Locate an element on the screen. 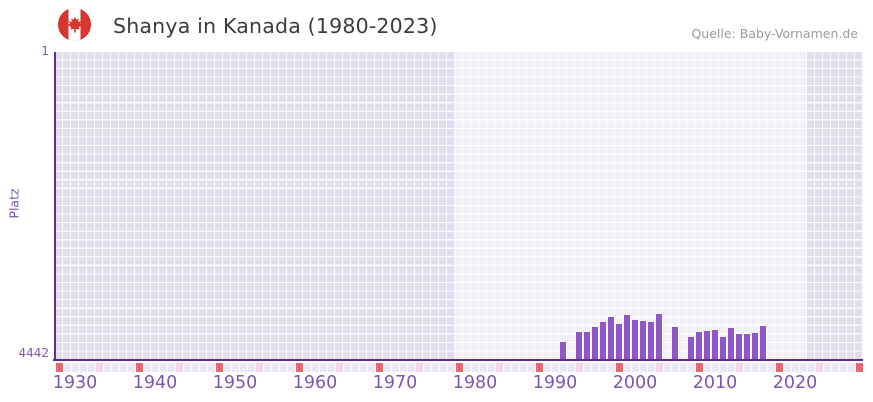 The width and height of the screenshot is (873, 402). bar-1998 is located at coordinates (619, 342).